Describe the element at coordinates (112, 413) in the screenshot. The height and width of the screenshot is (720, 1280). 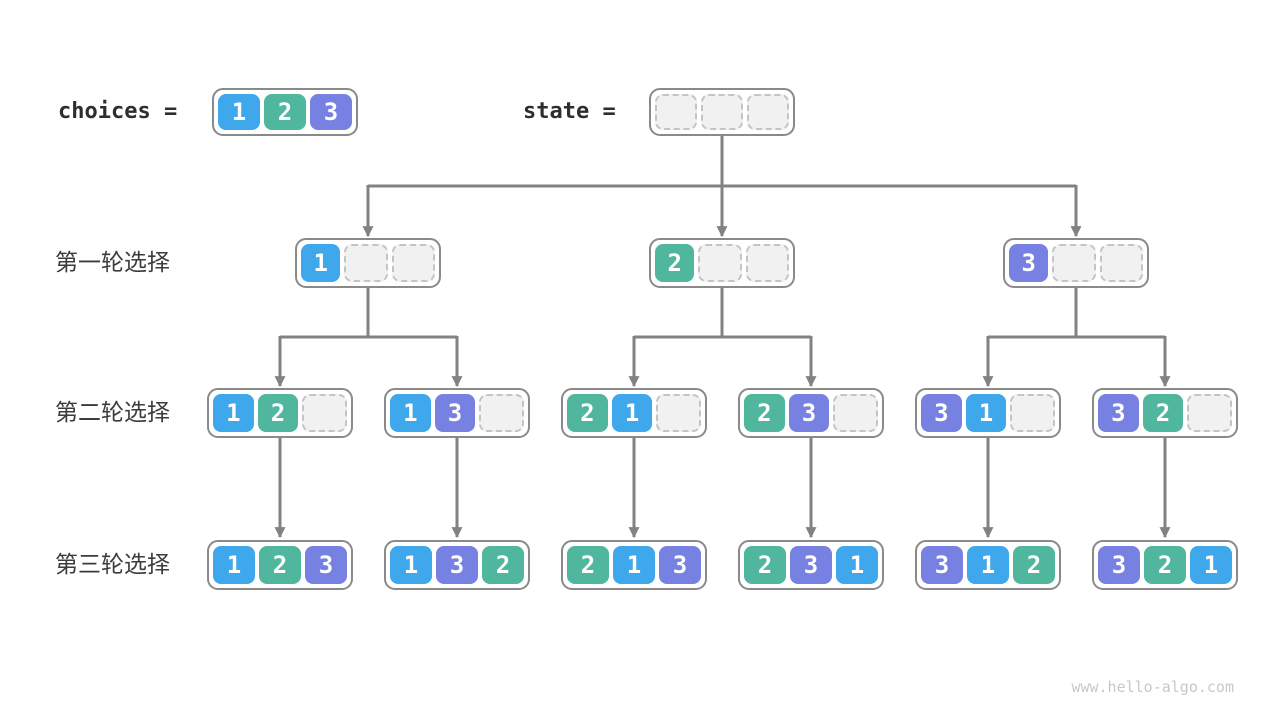
I see `round-2-label: 第二轮选择` at that location.